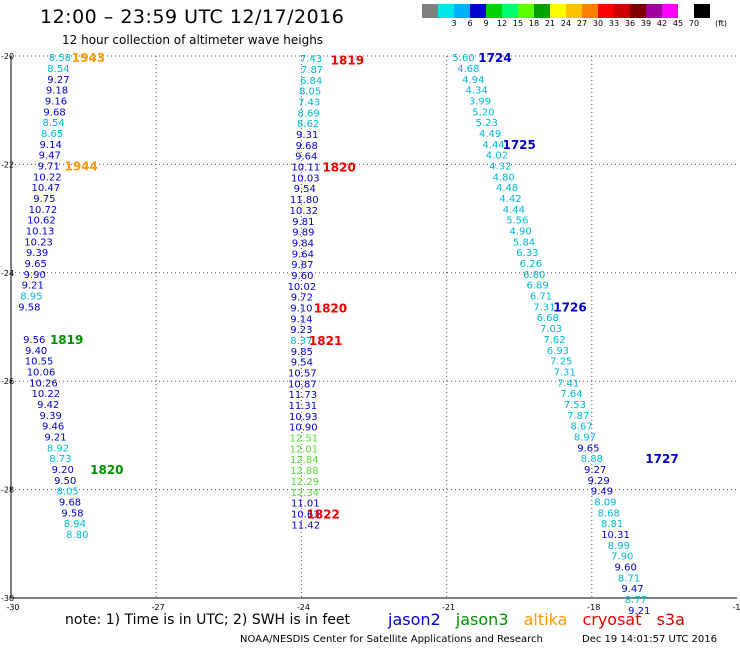 This screenshot has height=650, width=740. What do you see at coordinates (70, 503) in the screenshot?
I see `wave-height-label: 9.68` at bounding box center [70, 503].